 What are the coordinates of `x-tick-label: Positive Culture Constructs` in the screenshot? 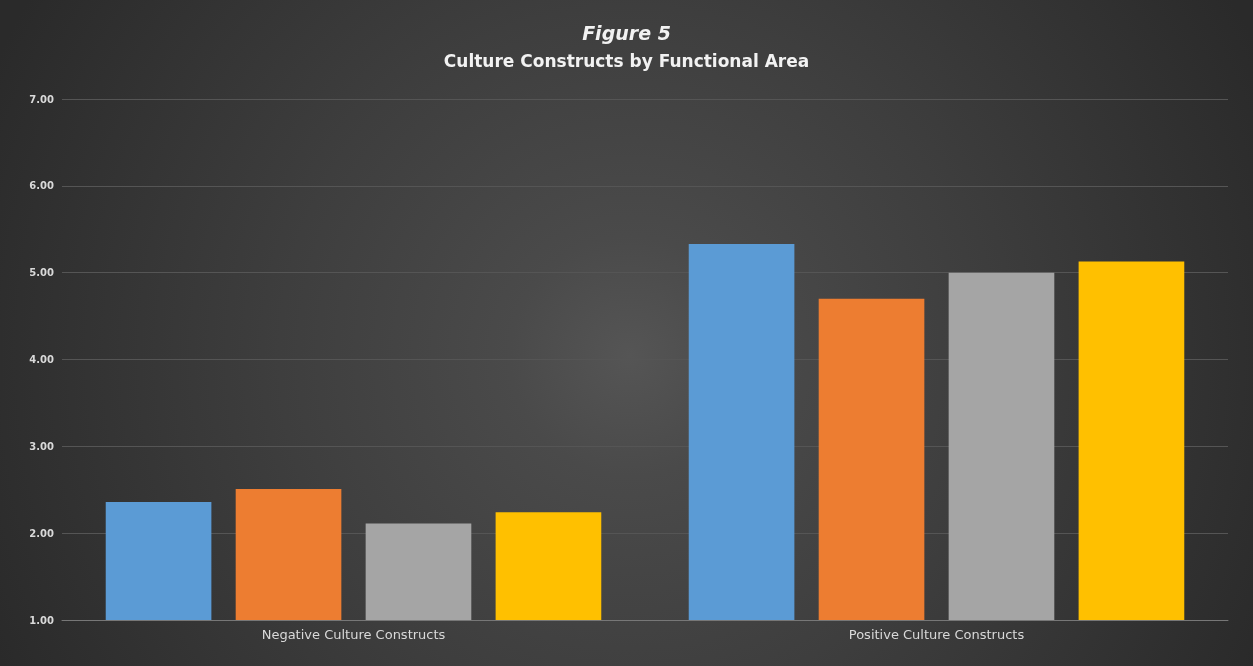 It's located at (936, 634).